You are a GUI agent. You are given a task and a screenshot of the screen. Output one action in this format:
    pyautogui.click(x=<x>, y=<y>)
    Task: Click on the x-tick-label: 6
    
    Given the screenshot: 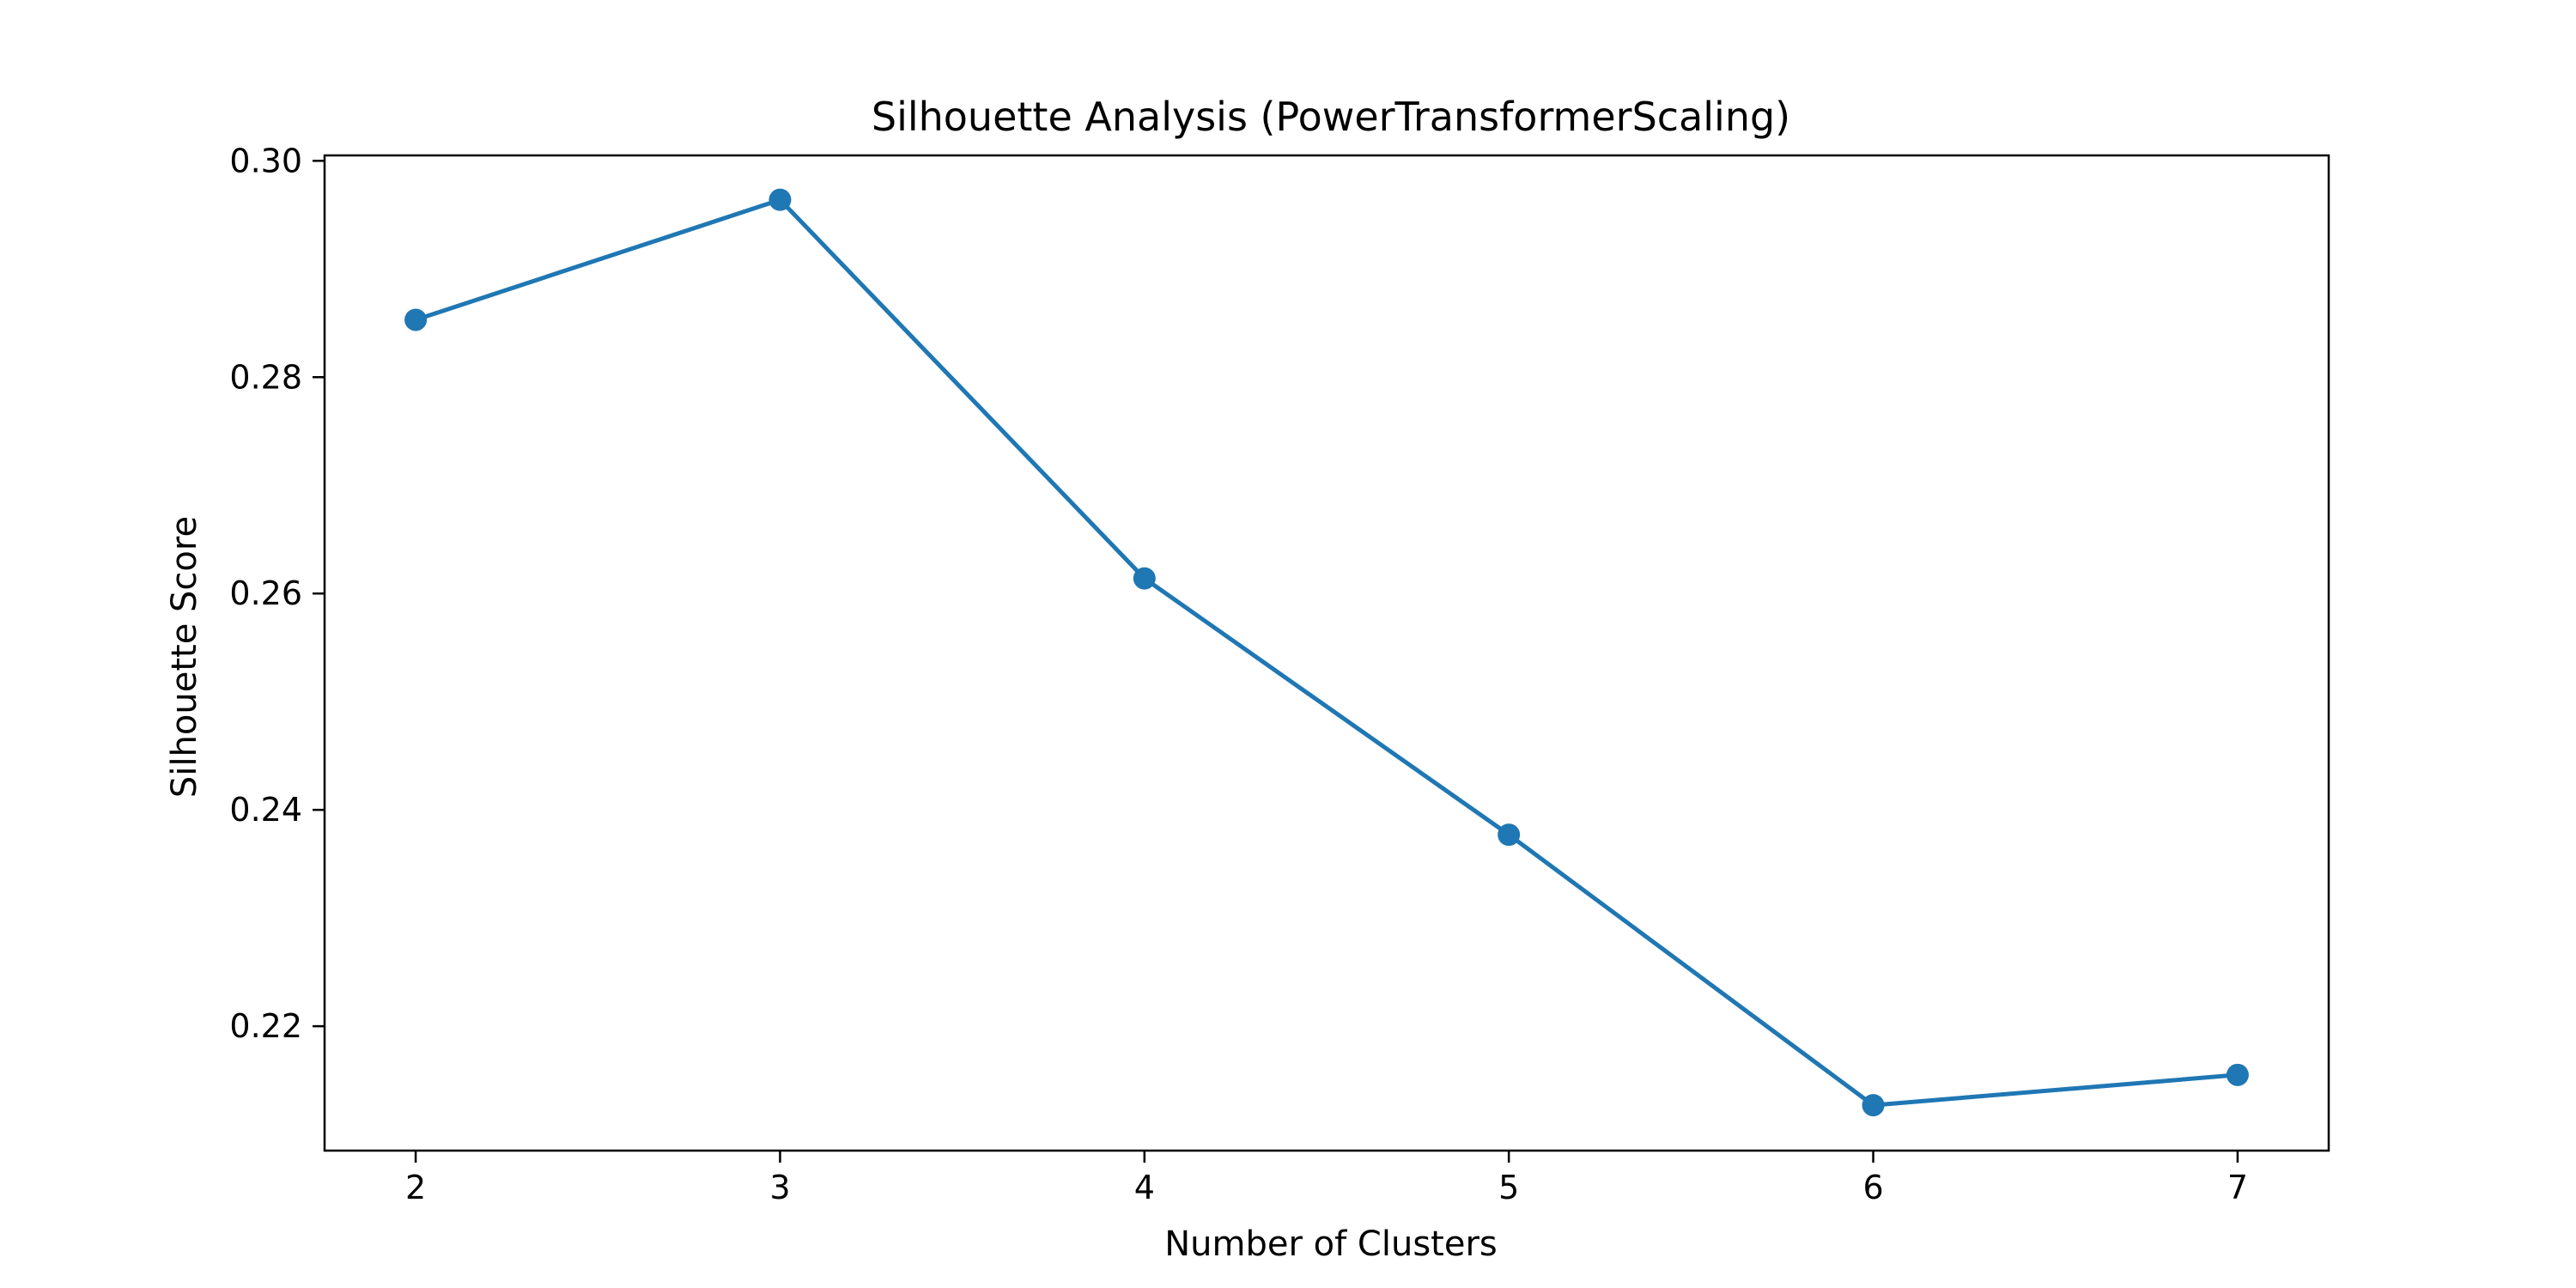 What is the action you would take?
    pyautogui.click(x=1872, y=1188)
    